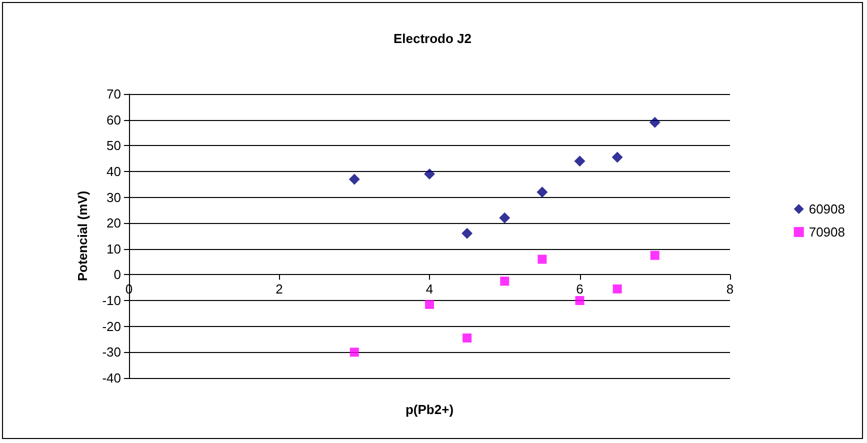 This screenshot has width=867, height=443. What do you see at coordinates (82, 236) in the screenshot?
I see `y-axis-title: Potencial (mV)` at bounding box center [82, 236].